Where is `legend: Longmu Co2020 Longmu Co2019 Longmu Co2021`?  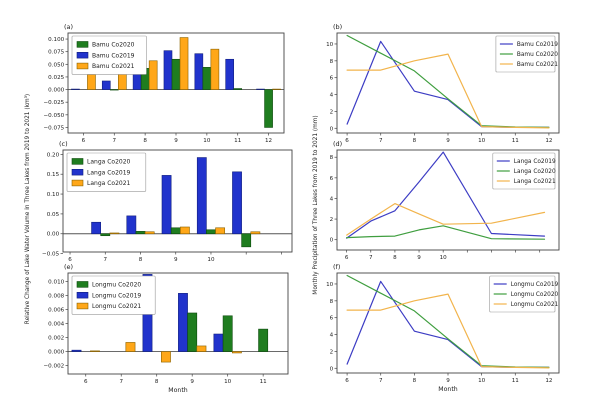 legend: Longmu Co2020 Longmu Co2019 Longmu Co2021 is located at coordinates (113, 295).